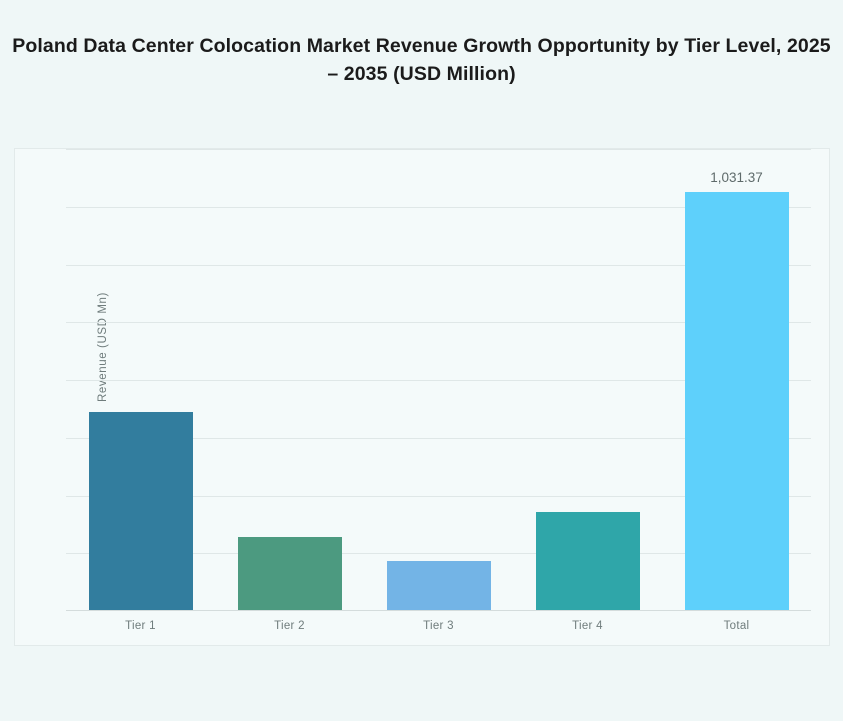  What do you see at coordinates (140, 626) in the screenshot?
I see `x-axis-label-tier-1: Tier 1` at bounding box center [140, 626].